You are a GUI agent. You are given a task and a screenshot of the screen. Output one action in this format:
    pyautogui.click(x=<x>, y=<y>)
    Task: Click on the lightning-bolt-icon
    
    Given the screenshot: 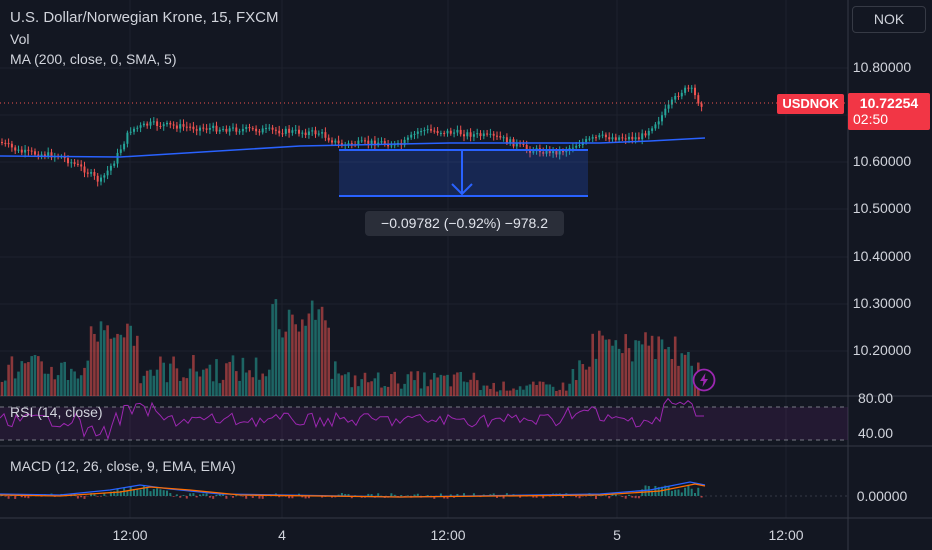 What is the action you would take?
    pyautogui.click(x=704, y=380)
    